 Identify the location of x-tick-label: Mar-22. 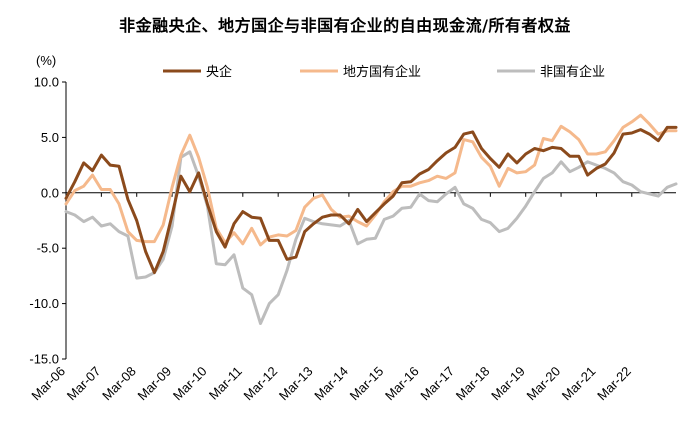
(614, 384).